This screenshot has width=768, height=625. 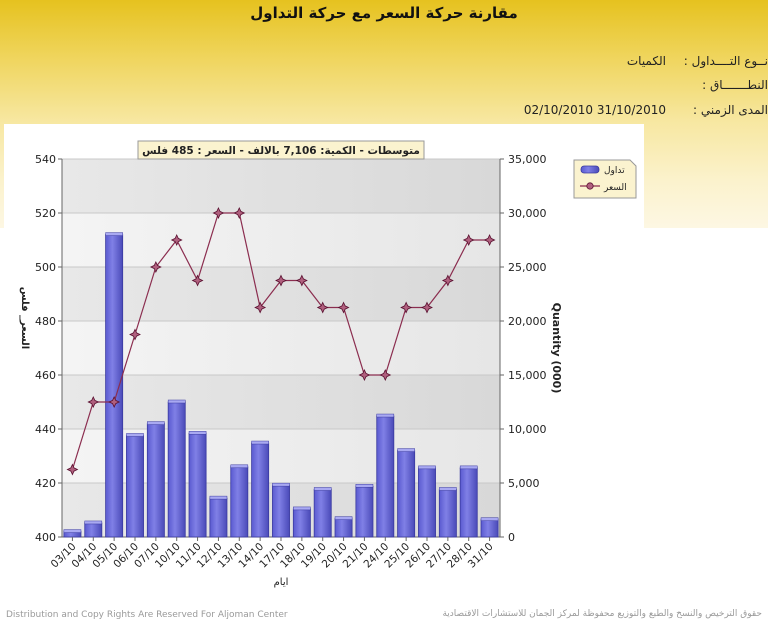 I want to click on y-right-tick-label: 20,000, so click(x=527, y=321).